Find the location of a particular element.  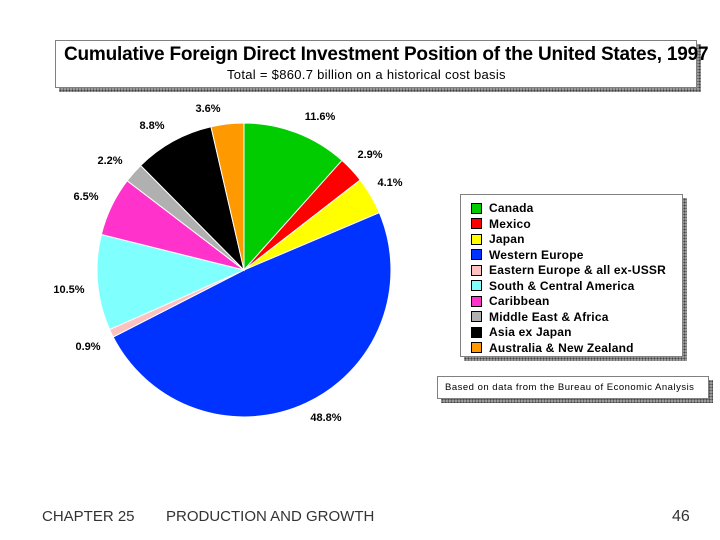

legend-label-japan: Japan is located at coordinates (507, 239).